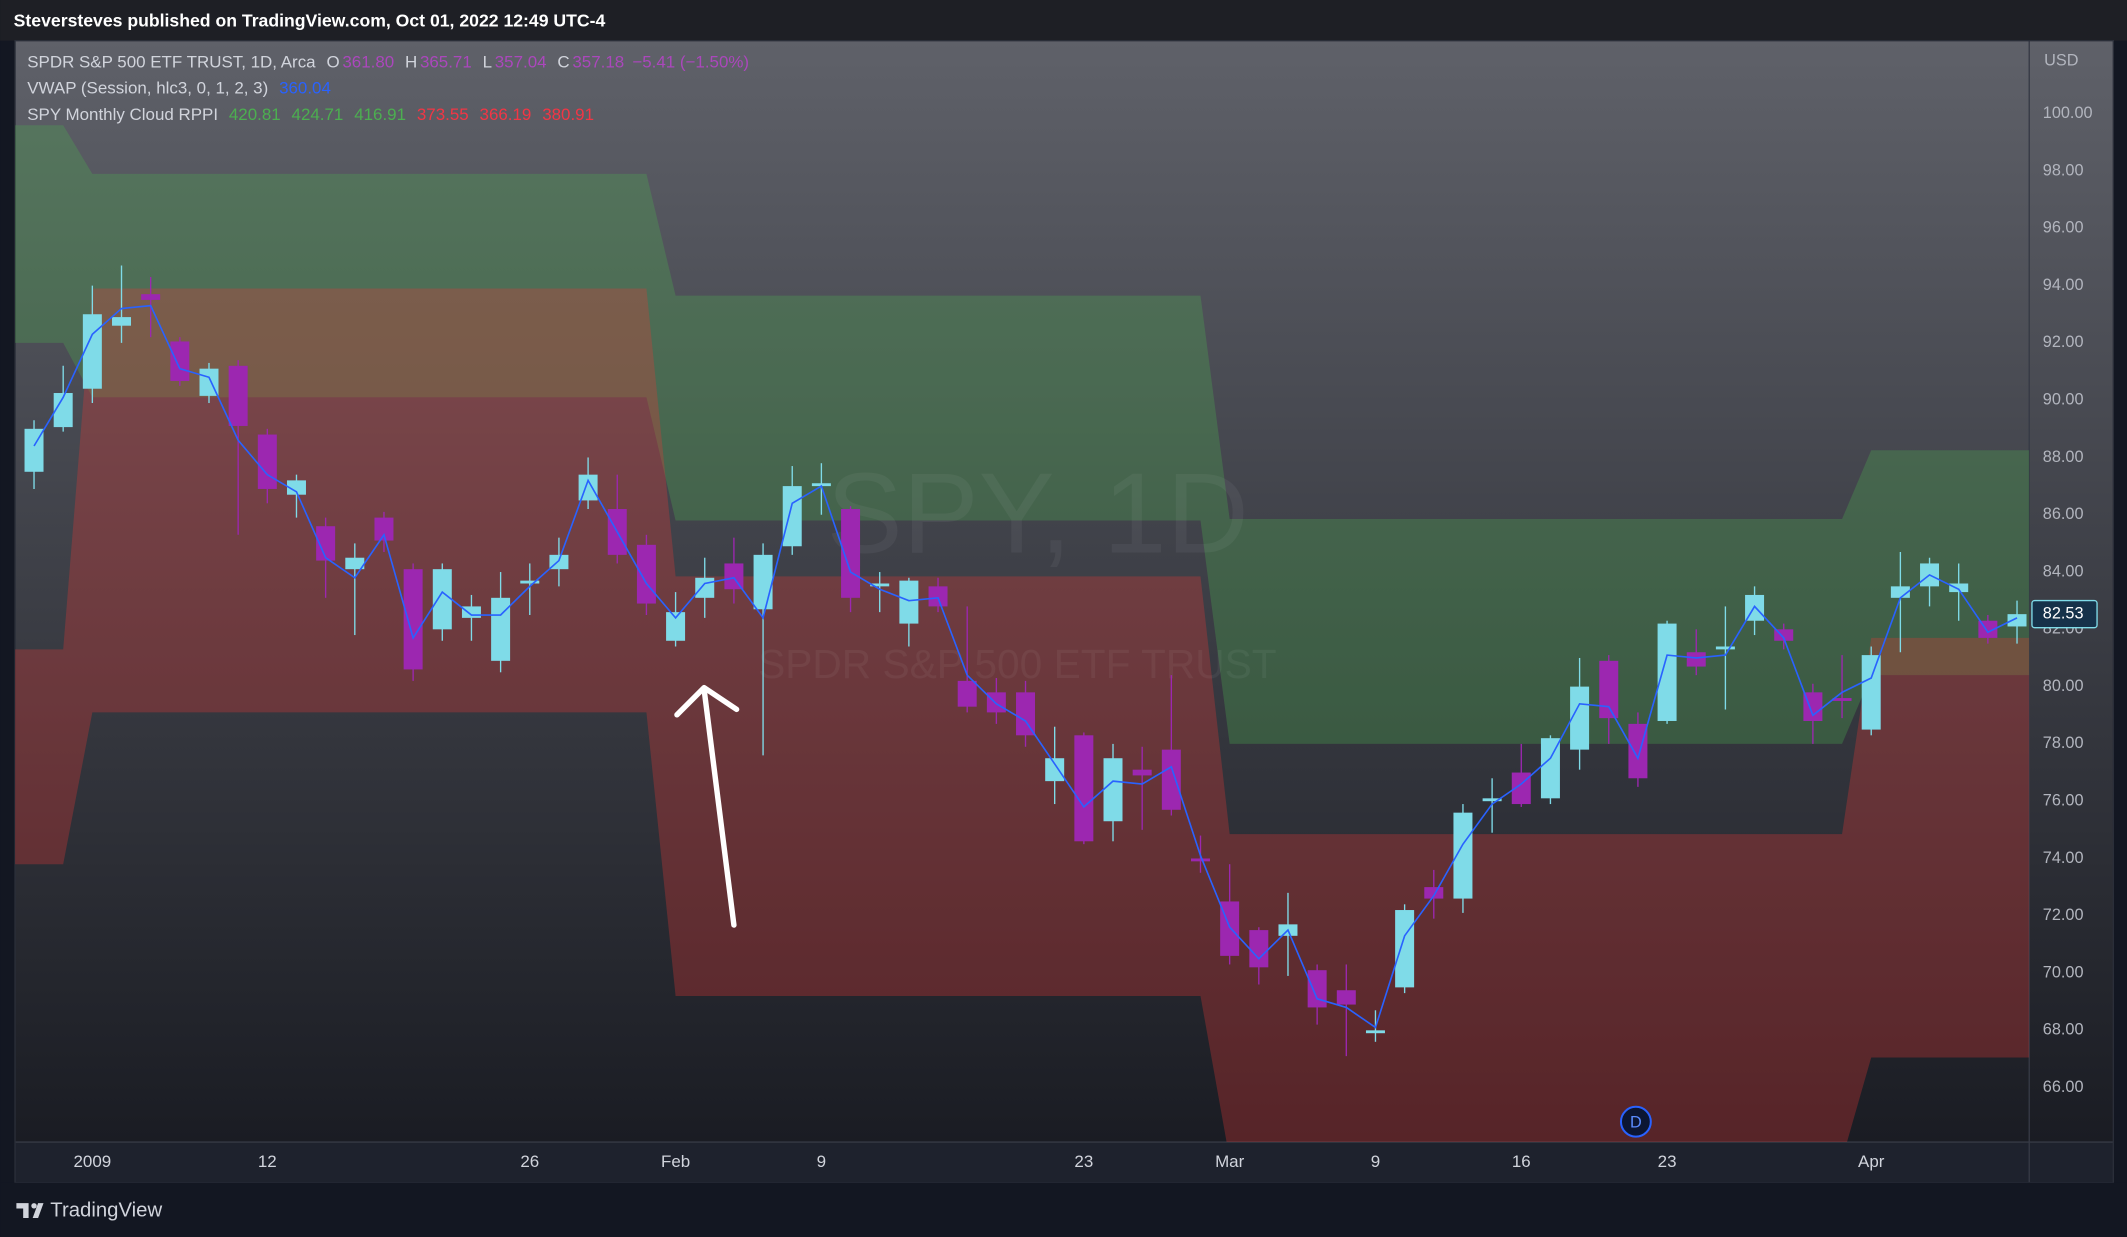 The height and width of the screenshot is (1237, 2127). I want to click on y-tick-label: 98.00, so click(2063, 170).